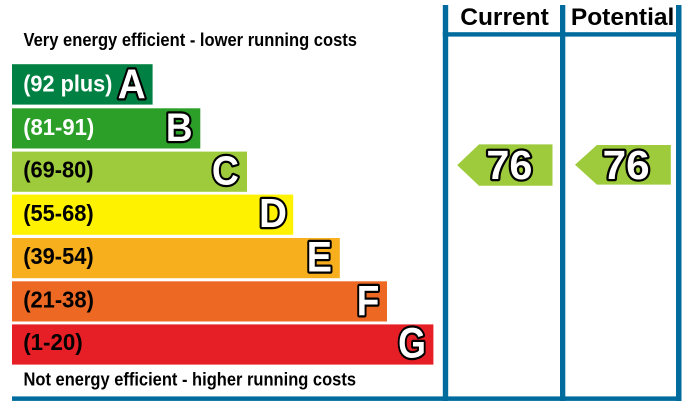  What do you see at coordinates (622, 17) in the screenshot?
I see `svg-text: Potential` at bounding box center [622, 17].